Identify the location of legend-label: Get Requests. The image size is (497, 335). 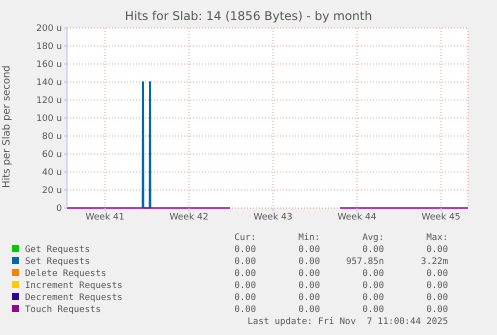
(58, 250).